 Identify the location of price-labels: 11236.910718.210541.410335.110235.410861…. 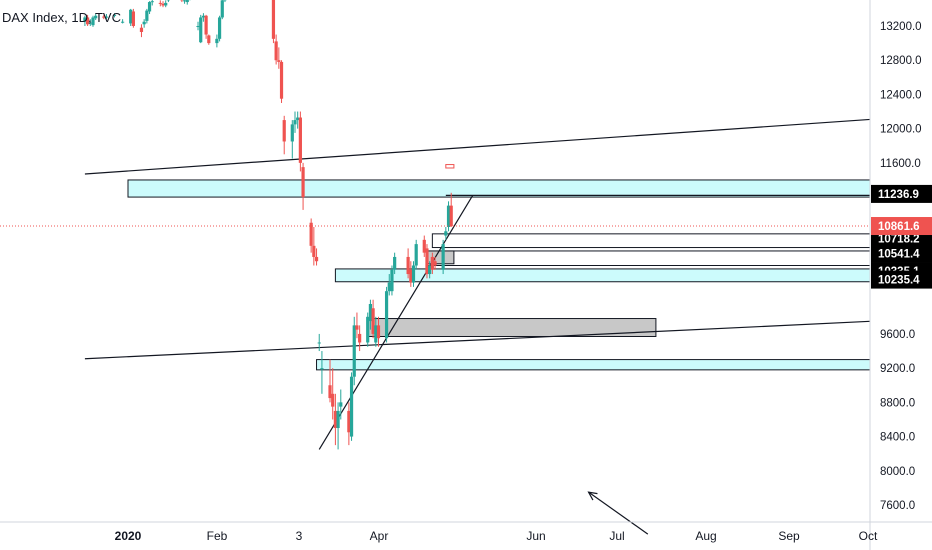
(901, 236).